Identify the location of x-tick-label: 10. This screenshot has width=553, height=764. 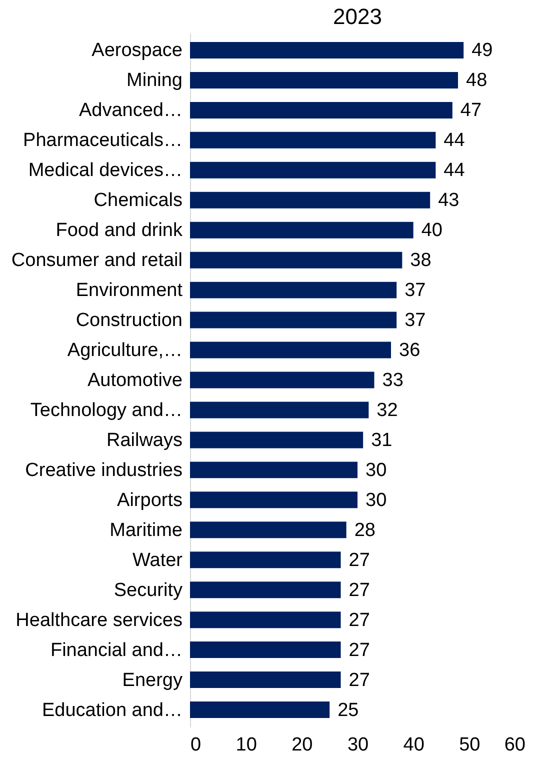
(246, 745).